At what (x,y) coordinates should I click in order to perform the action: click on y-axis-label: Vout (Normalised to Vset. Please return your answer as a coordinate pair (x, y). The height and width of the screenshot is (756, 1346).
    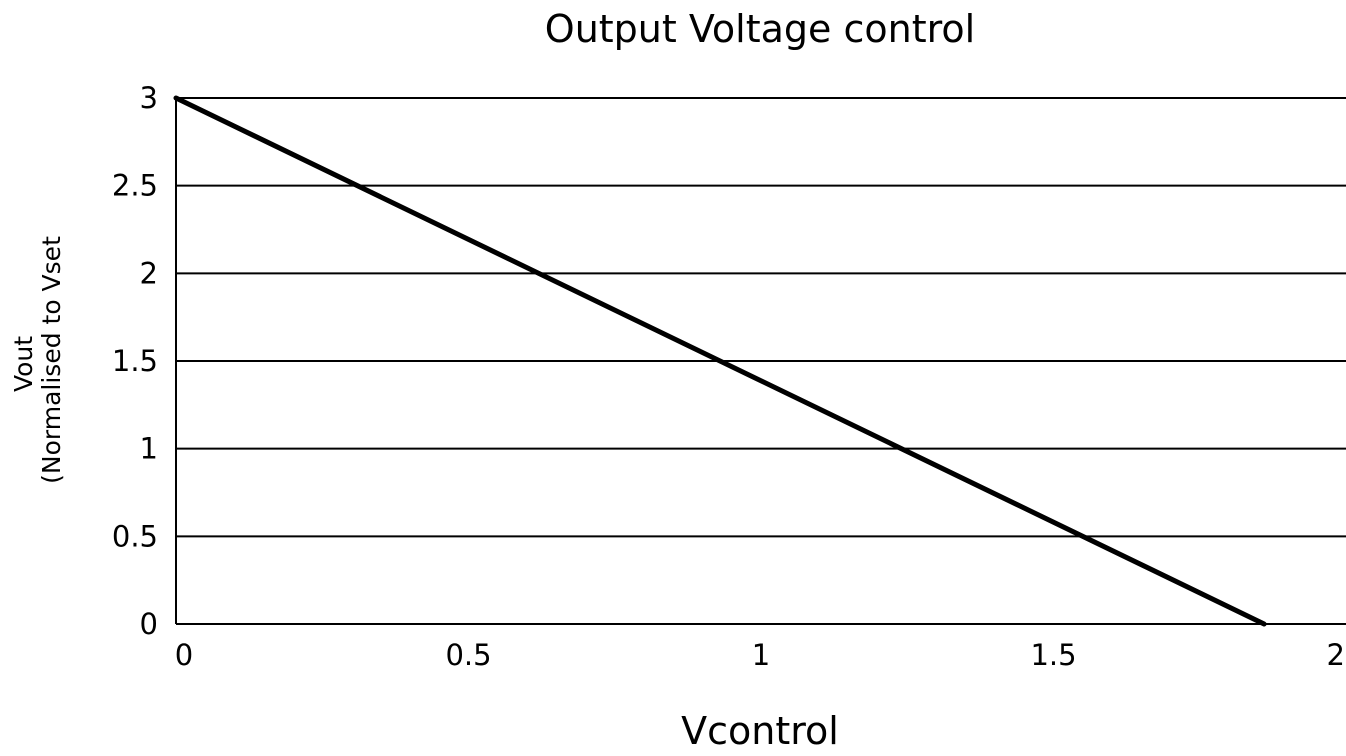
    Looking at the image, I should click on (37, 360).